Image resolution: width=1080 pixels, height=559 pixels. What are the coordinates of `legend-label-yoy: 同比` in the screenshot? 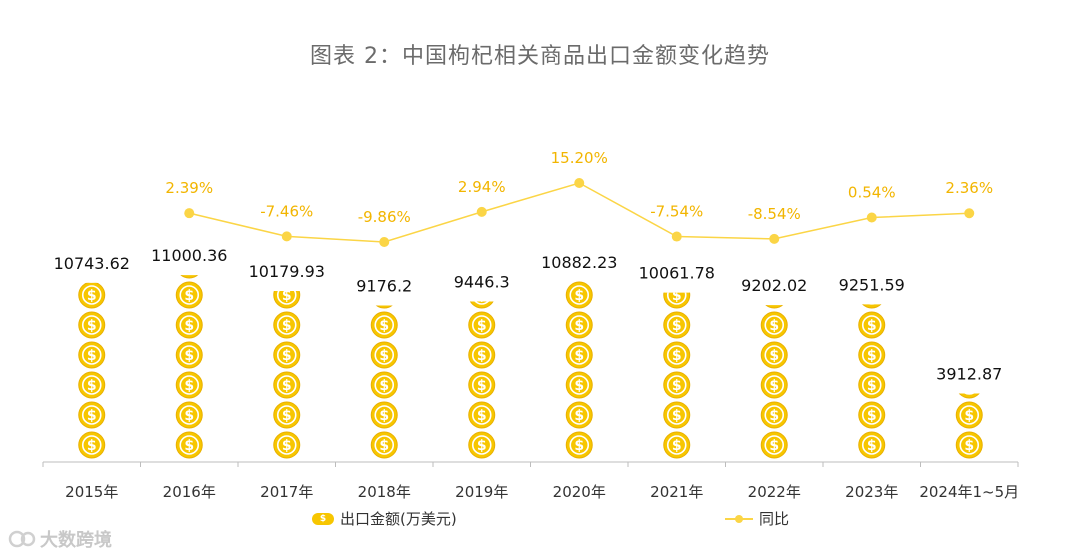 It's located at (774, 519).